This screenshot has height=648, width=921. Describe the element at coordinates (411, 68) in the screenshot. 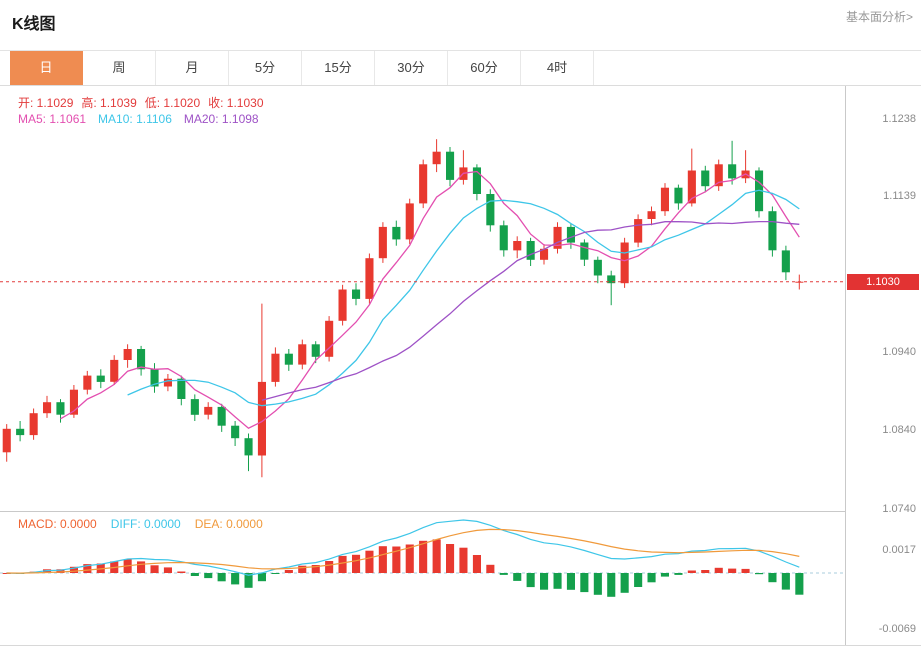

I see `tab-30min: 30分` at that location.